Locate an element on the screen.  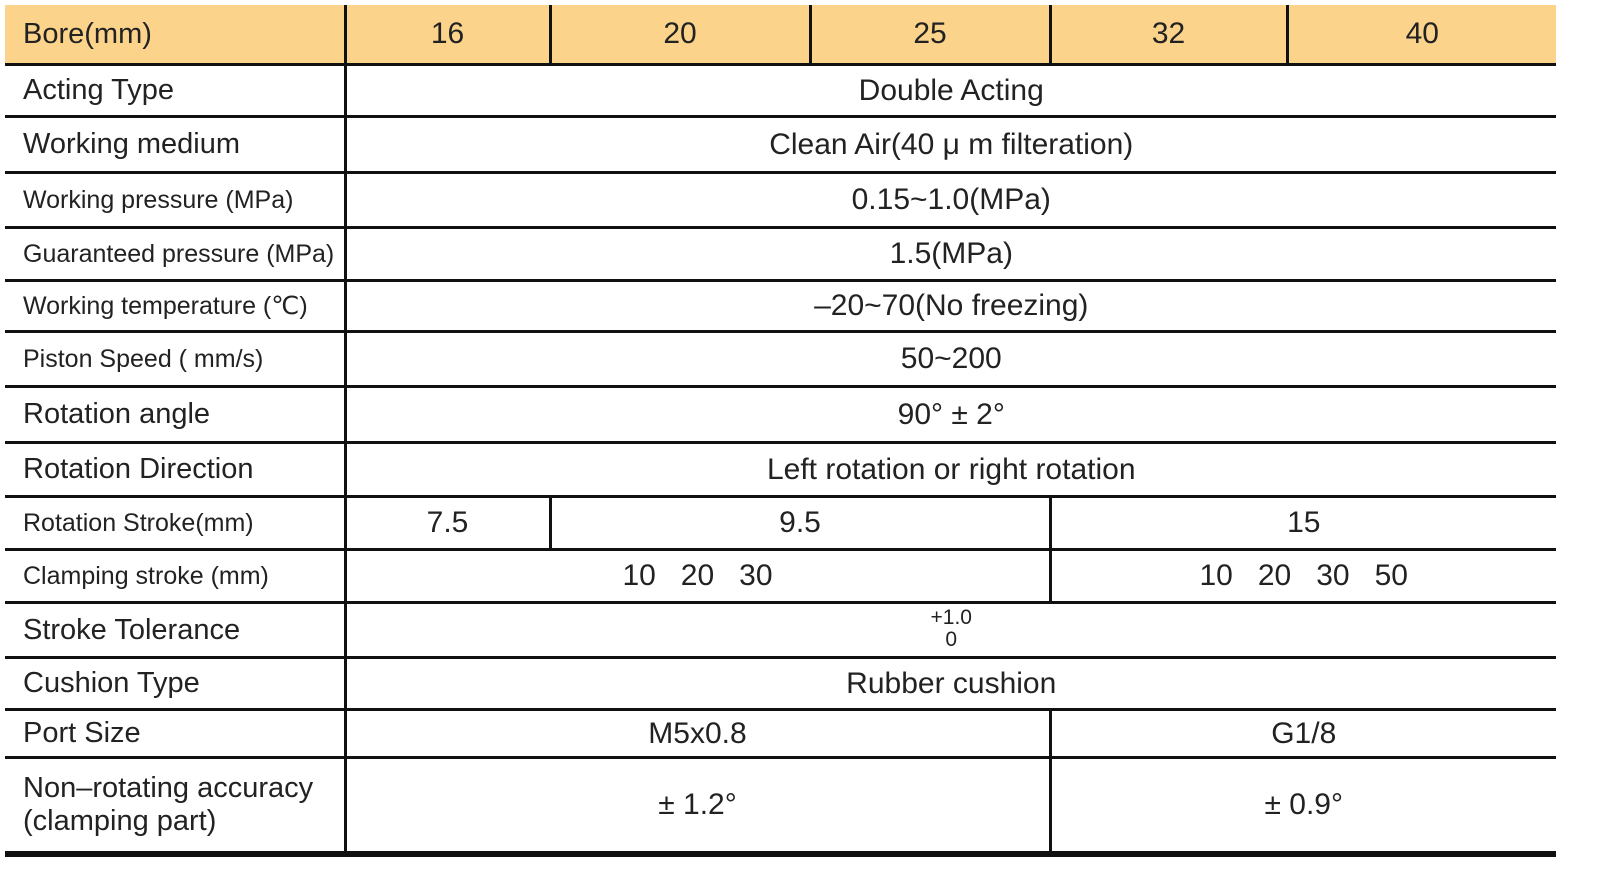
bore: 20 is located at coordinates (679, 35).